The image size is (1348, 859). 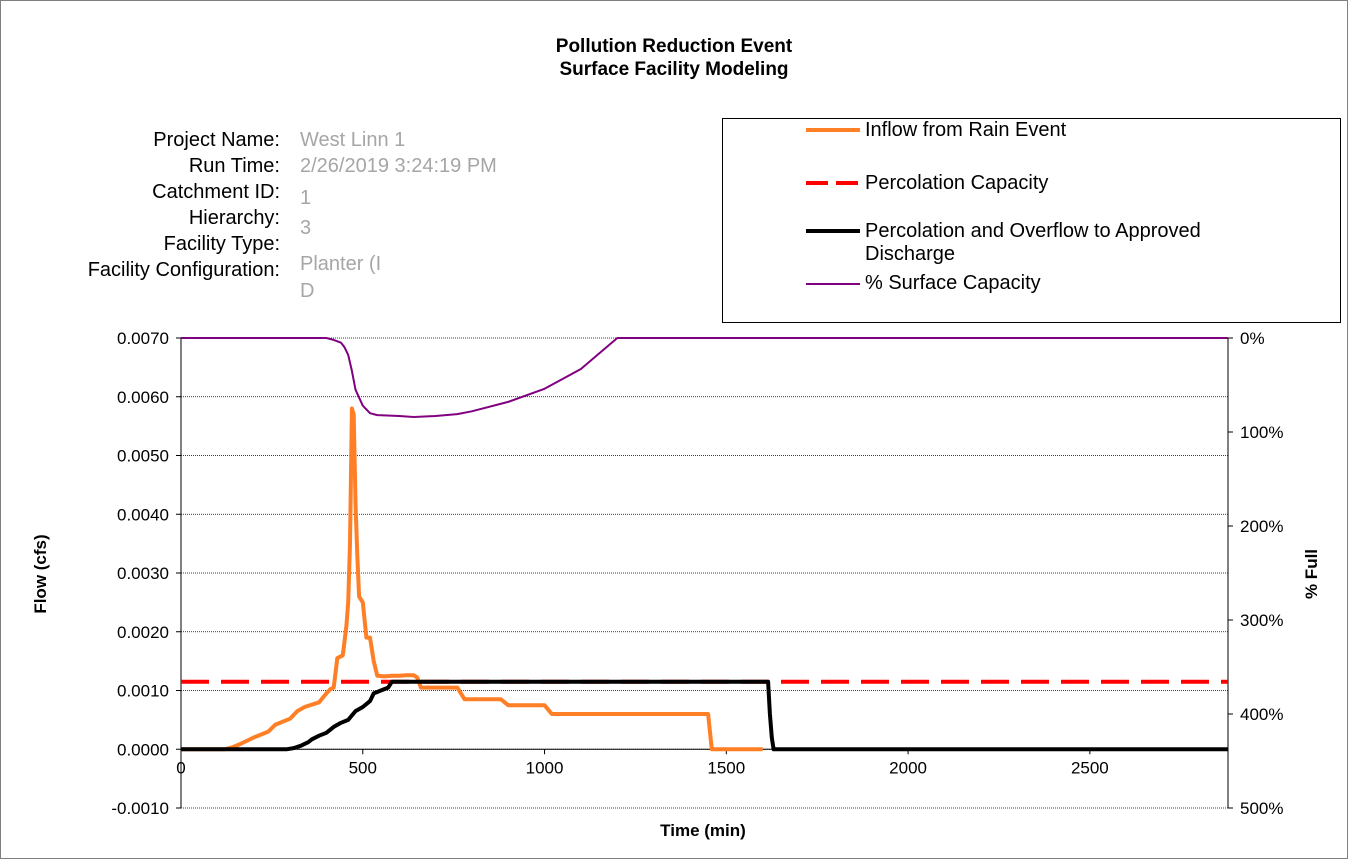 What do you see at coordinates (143, 397) in the screenshot?
I see `y-tick-label: 0.0060` at bounding box center [143, 397].